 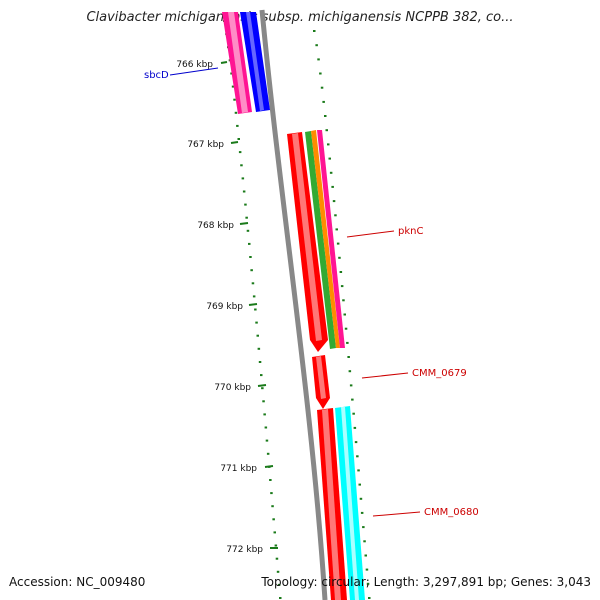 I want to click on inner-dotted-guide, so click(x=252, y=309).